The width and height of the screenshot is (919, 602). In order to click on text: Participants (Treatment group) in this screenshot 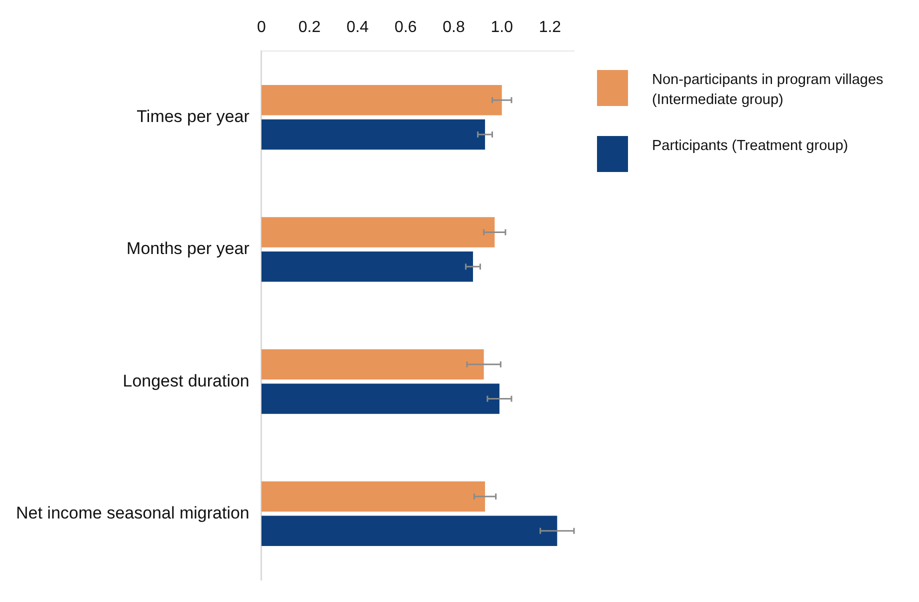, I will do `click(751, 146)`.